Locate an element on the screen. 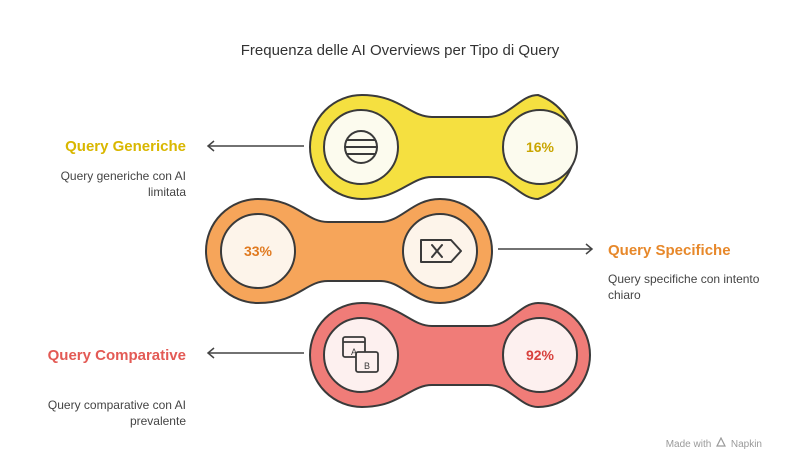  desc-generiche: Query generiche con AI limitata is located at coordinates (123, 184).